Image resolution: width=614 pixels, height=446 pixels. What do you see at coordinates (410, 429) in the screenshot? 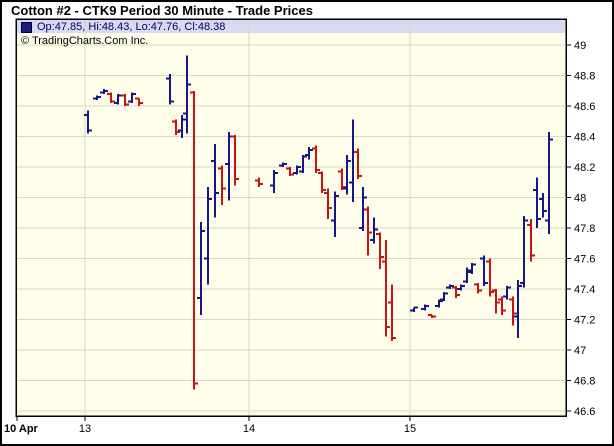
I see `x-axis-label: 15` at bounding box center [410, 429].